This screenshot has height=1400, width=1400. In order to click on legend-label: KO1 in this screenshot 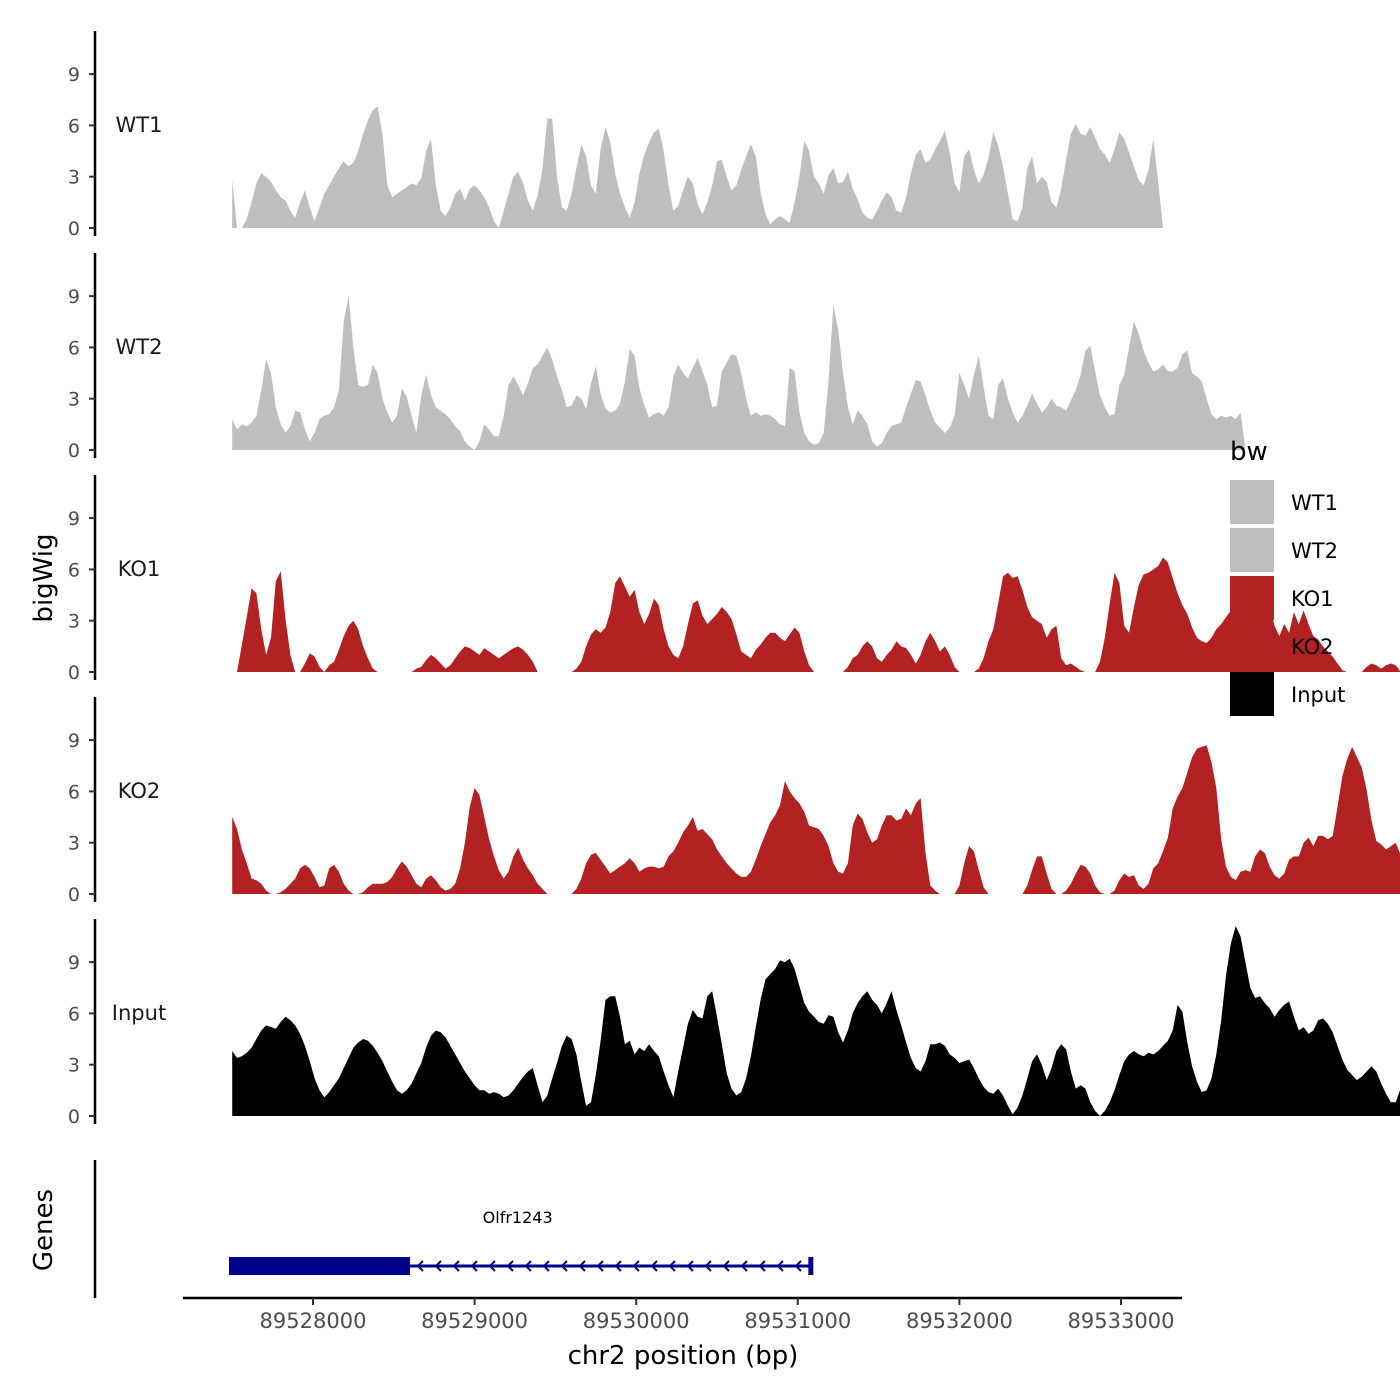, I will do `click(1312, 599)`.